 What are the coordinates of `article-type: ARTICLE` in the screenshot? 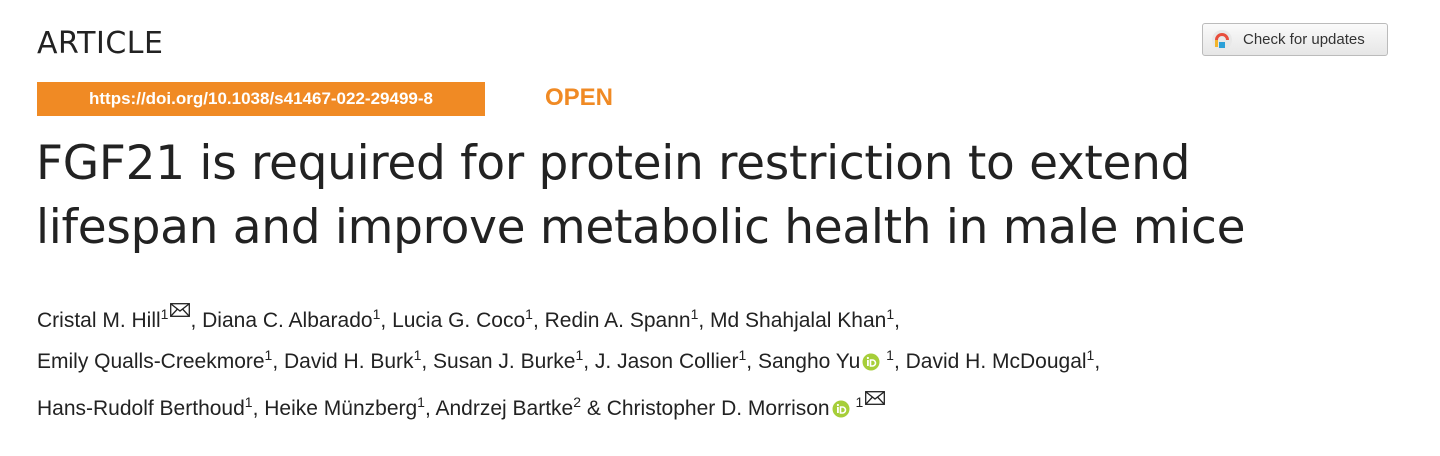 It's located at (100, 43).